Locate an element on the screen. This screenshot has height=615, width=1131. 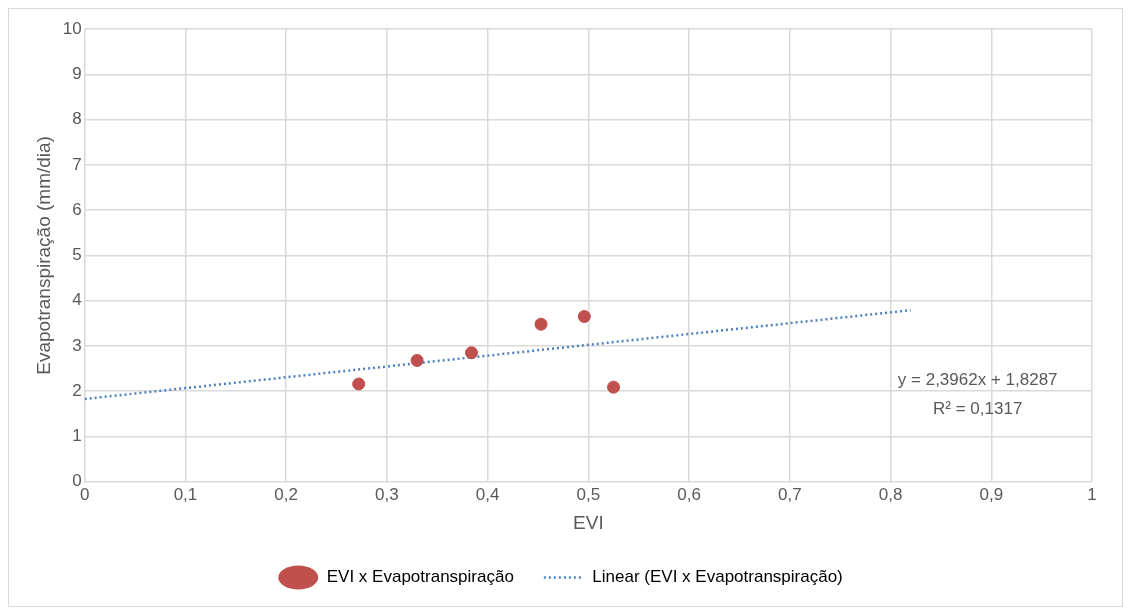
legend-label: EVI x Evapotranspiração is located at coordinates (420, 577).